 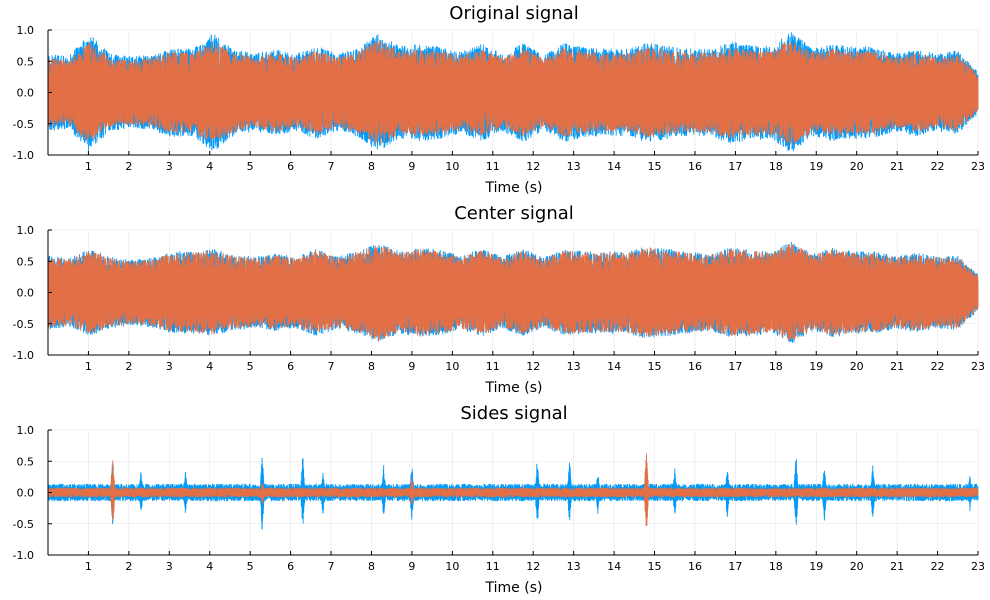 What do you see at coordinates (514, 213) in the screenshot?
I see `chart-title: Center signal` at bounding box center [514, 213].